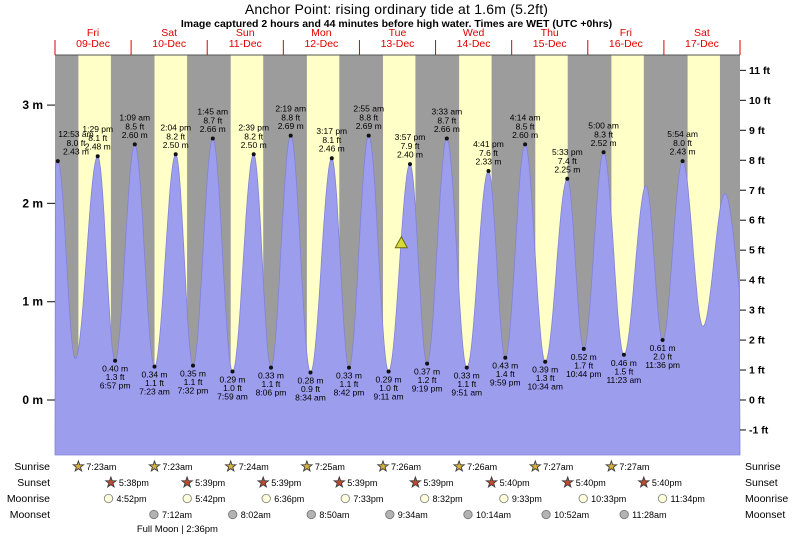 The height and width of the screenshot is (538, 793). What do you see at coordinates (626, 44) in the screenshot?
I see `day-label-date: 16-Dec` at bounding box center [626, 44].